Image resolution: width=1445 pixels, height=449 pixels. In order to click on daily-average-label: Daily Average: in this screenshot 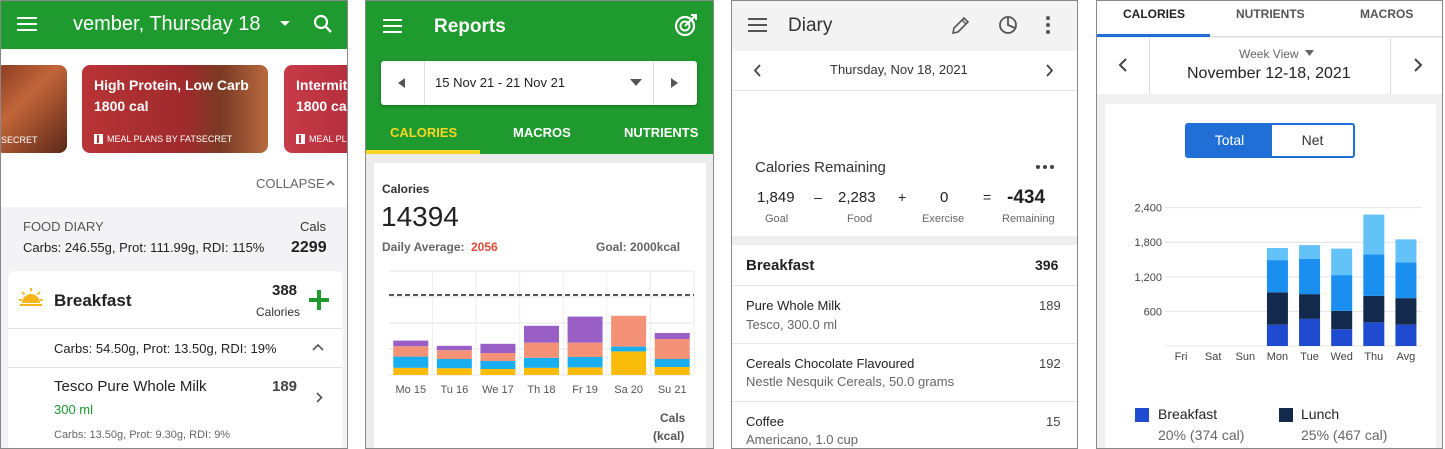, I will do `click(423, 247)`.